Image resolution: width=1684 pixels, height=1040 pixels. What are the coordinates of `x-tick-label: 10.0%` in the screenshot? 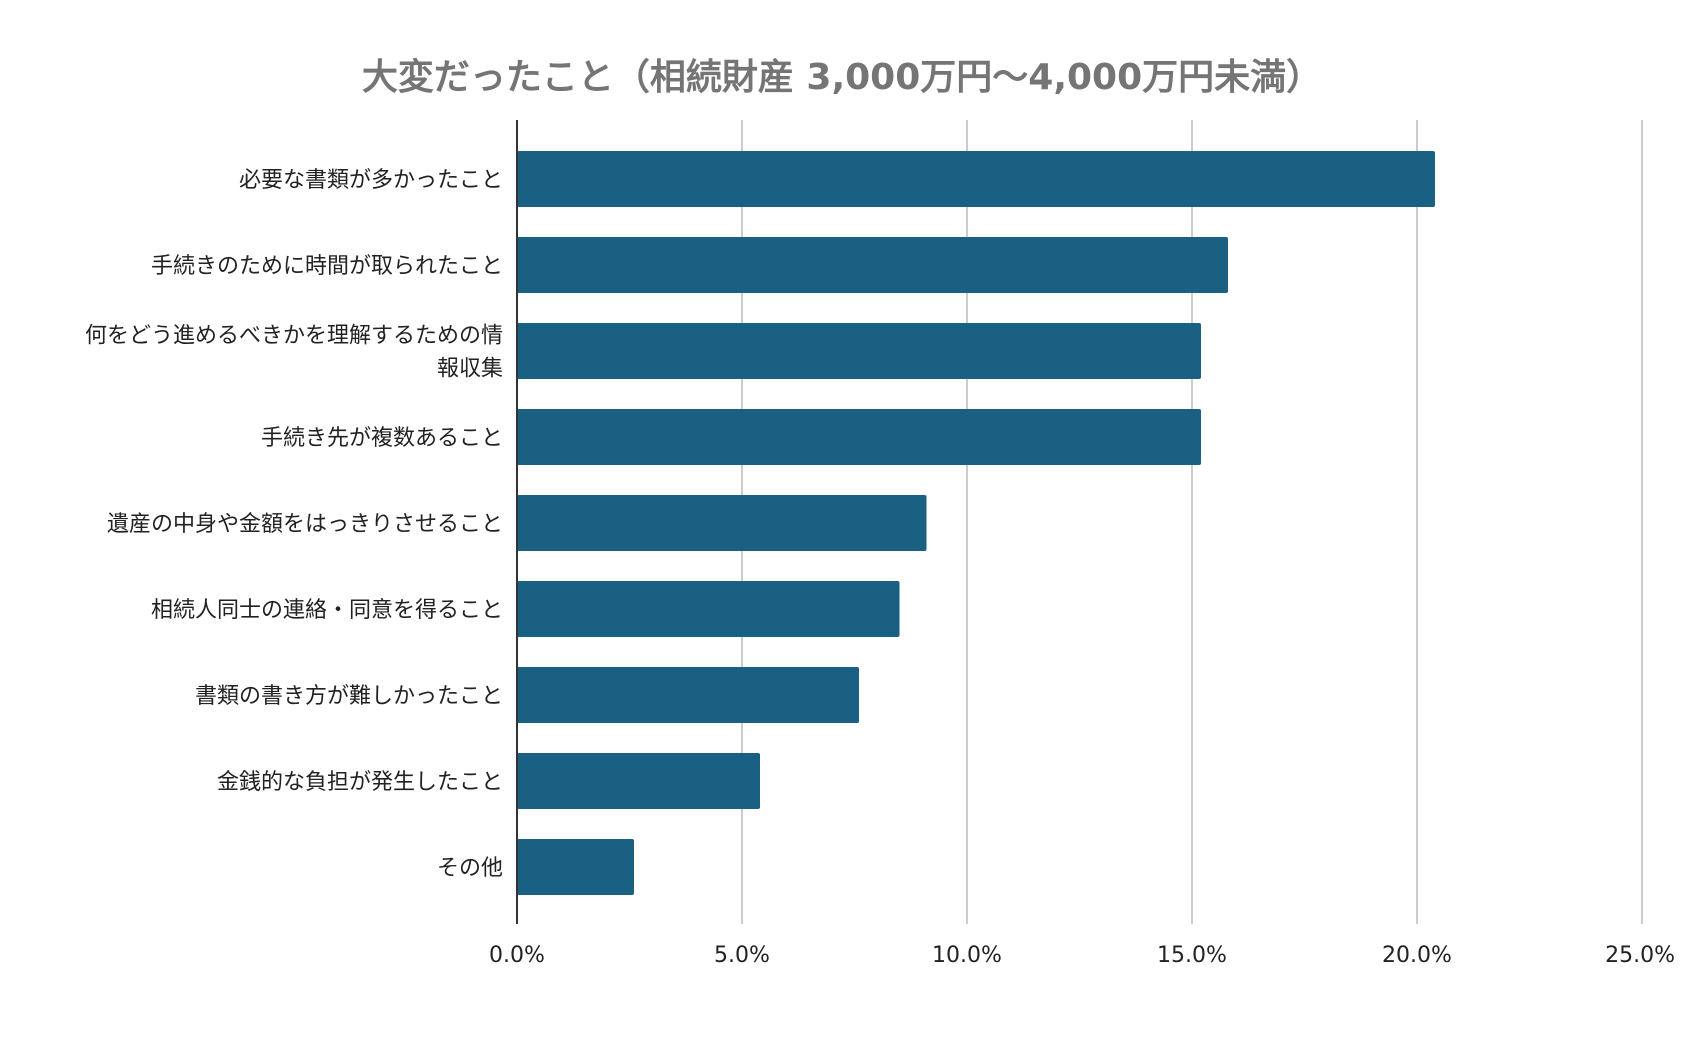 It's located at (967, 955).